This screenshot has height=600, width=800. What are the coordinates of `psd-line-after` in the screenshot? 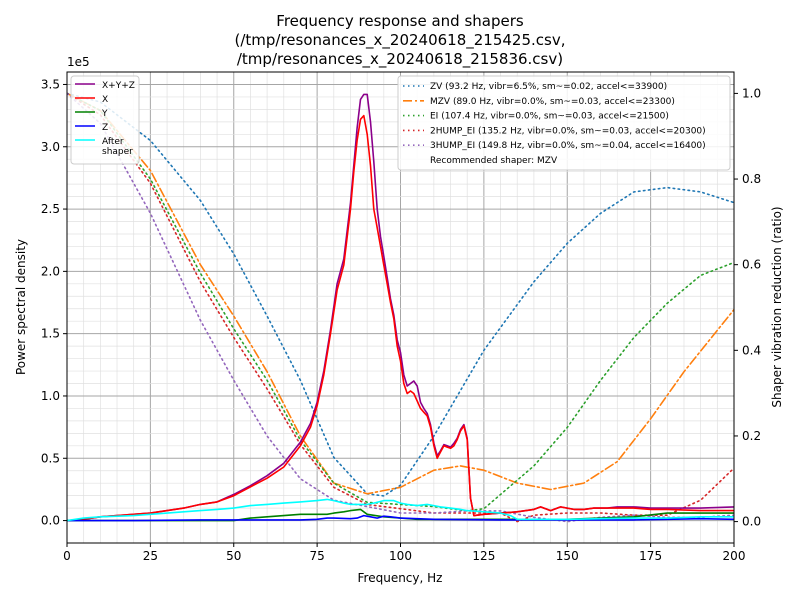 It's located at (400, 510).